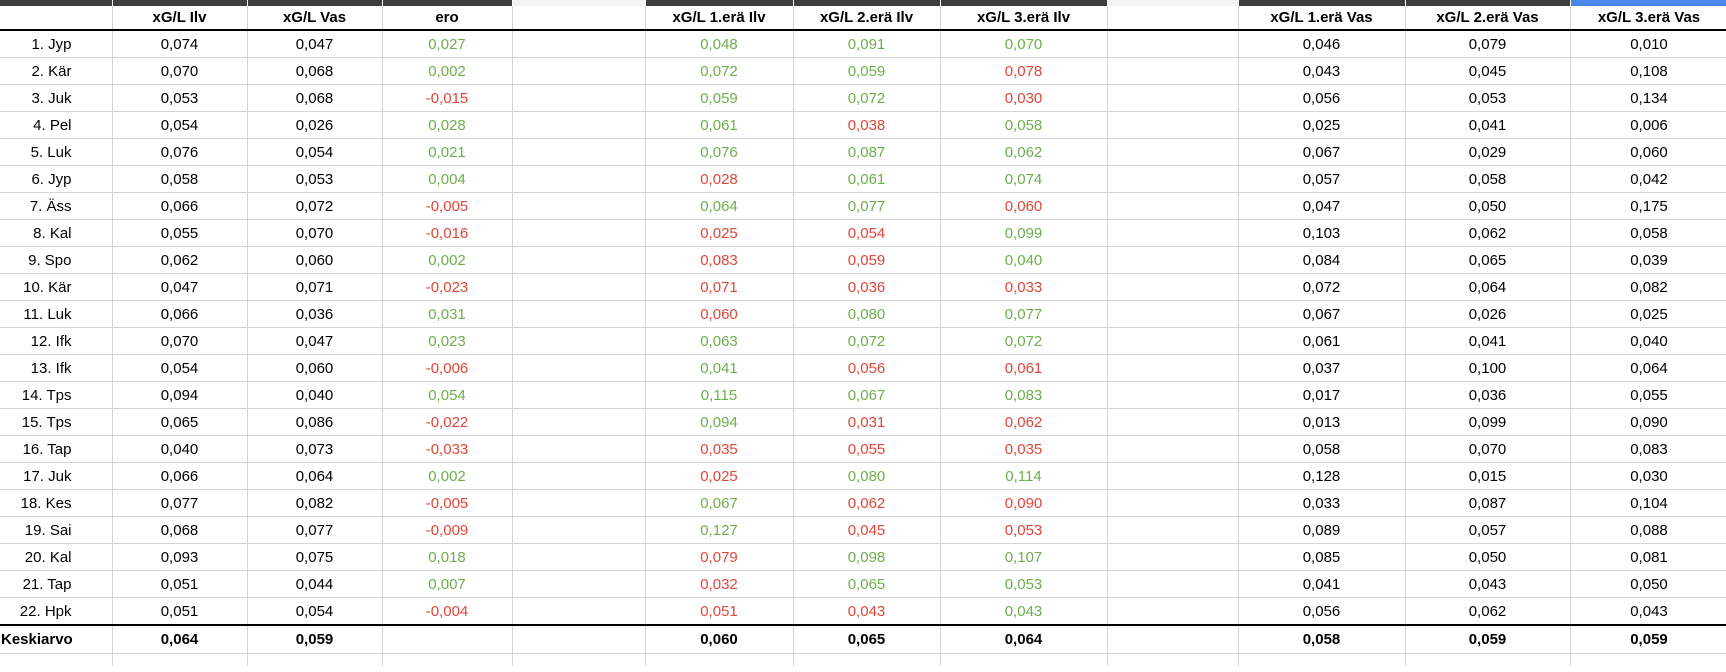 Image resolution: width=1726 pixels, height=672 pixels. Describe the element at coordinates (56, 179) in the screenshot. I see `row-label: 6. Jyp` at that location.